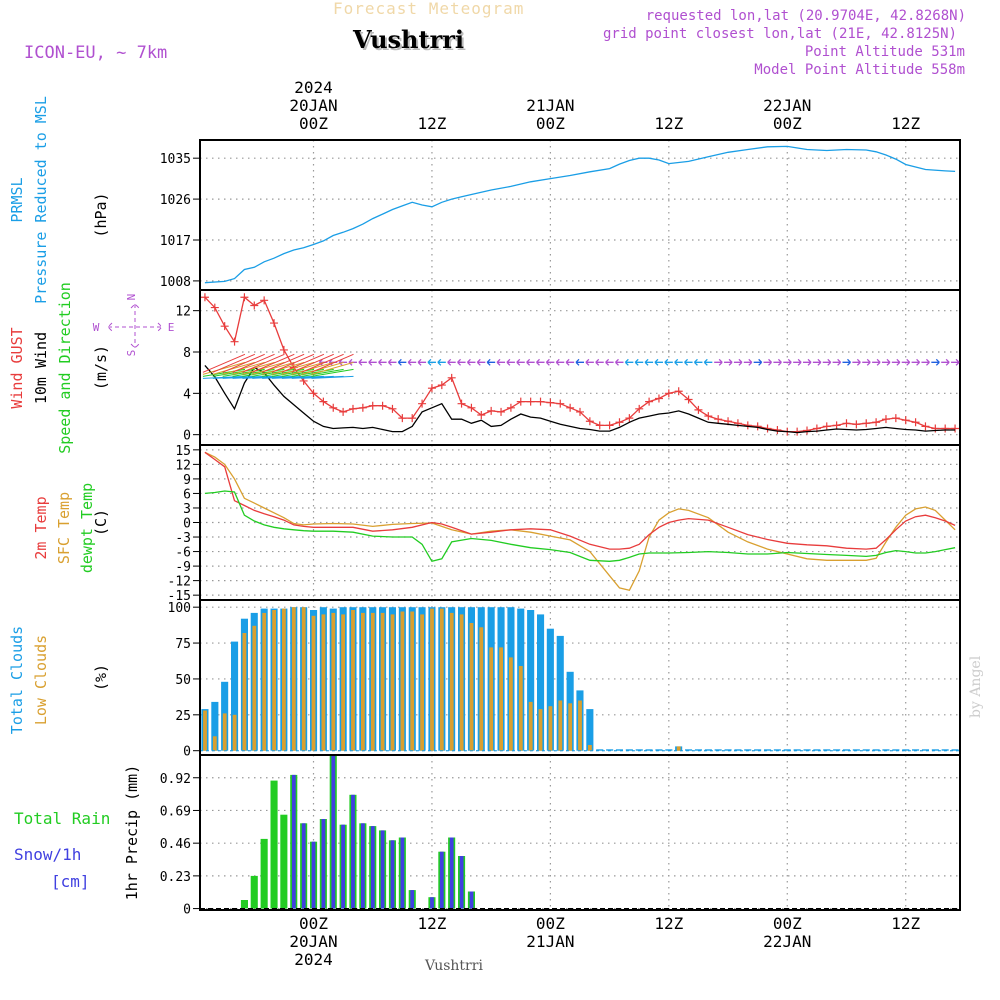 The image size is (1000, 1000). What do you see at coordinates (101, 677) in the screenshot?
I see `y-axis-label: (%)` at bounding box center [101, 677].